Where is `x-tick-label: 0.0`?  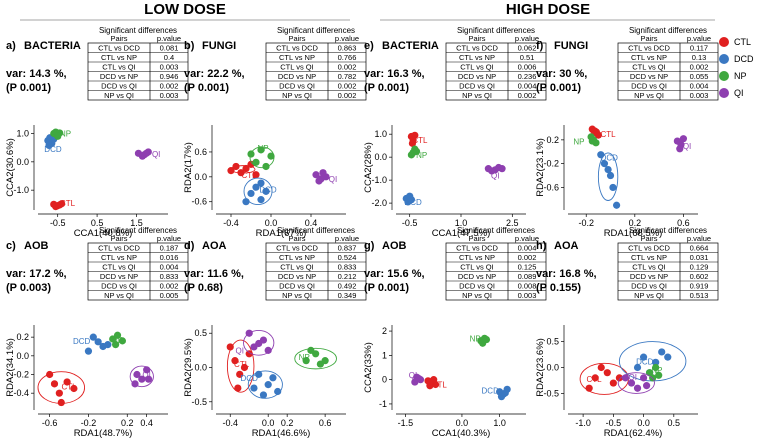
x-tick-label: 0.0 is located at coordinates (643, 423).